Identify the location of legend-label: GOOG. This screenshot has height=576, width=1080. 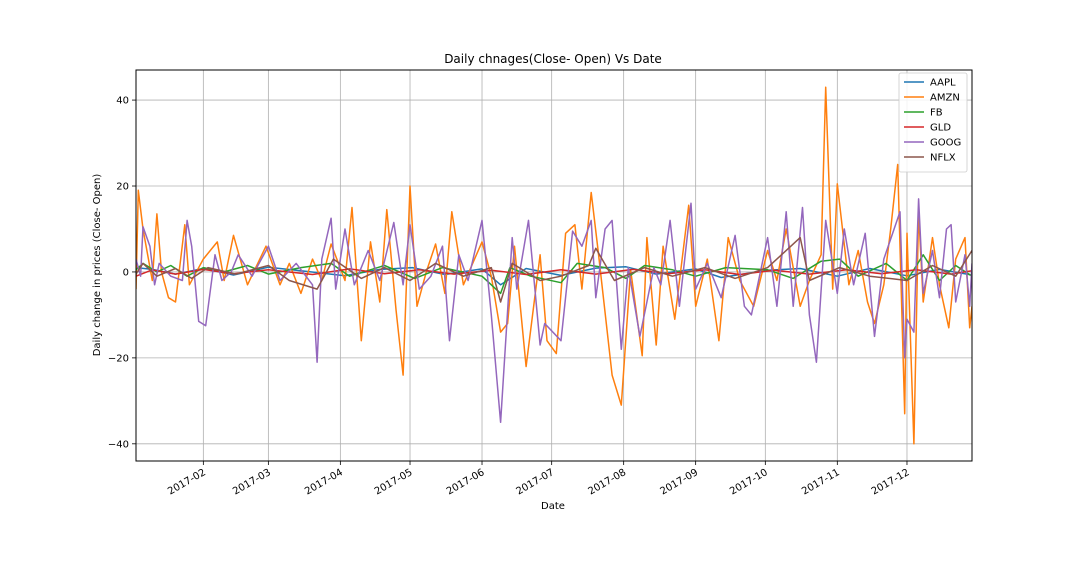
(945, 143).